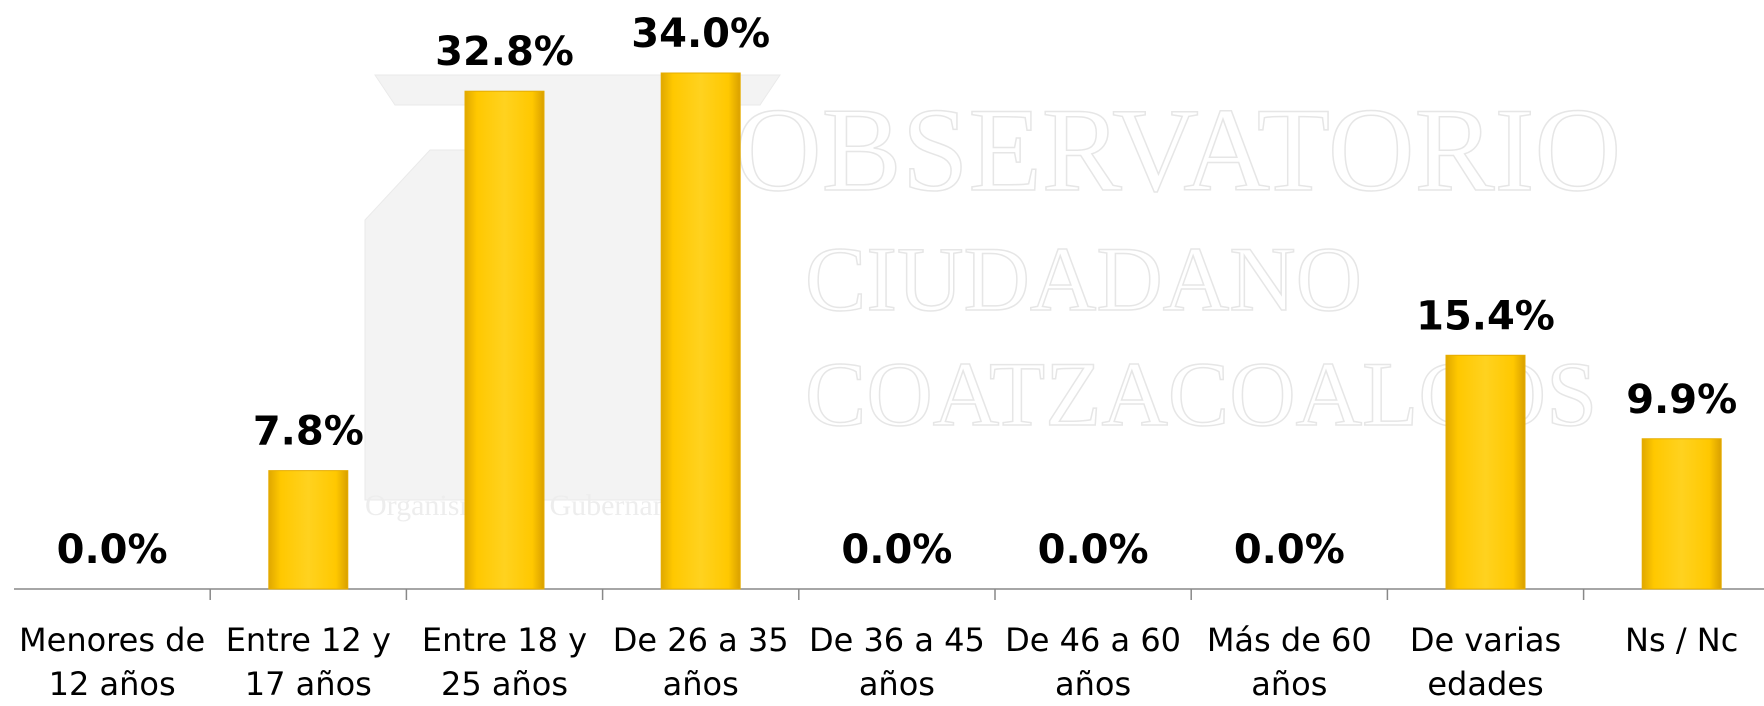 The image size is (1764, 706). I want to click on watermark-text: OBSERVATORIO, so click(1178, 149).